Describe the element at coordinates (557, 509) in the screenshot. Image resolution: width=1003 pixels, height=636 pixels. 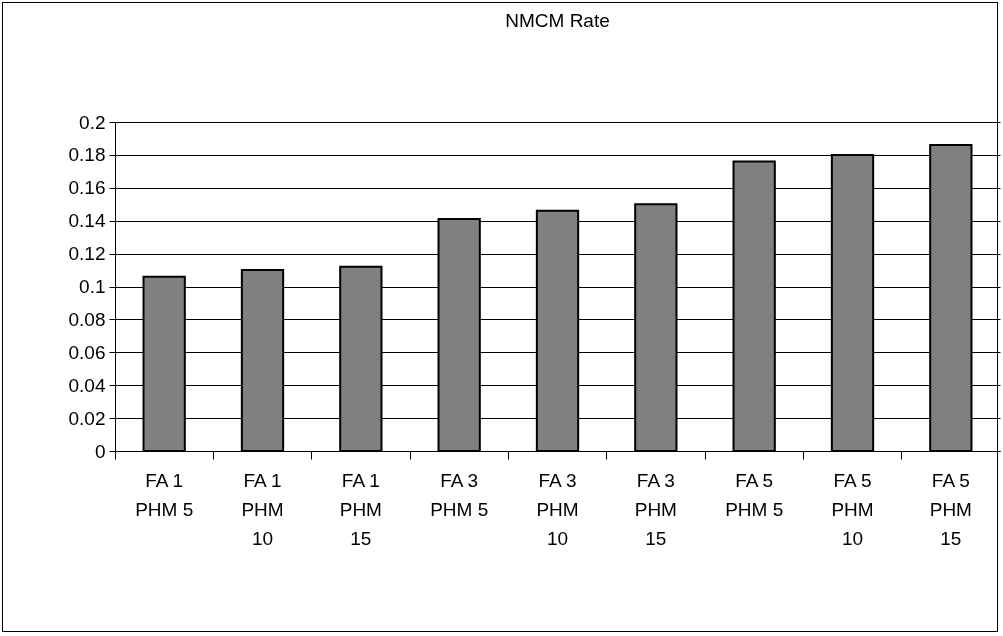
I see `x-tick-label: FA 3 PHM 10` at that location.